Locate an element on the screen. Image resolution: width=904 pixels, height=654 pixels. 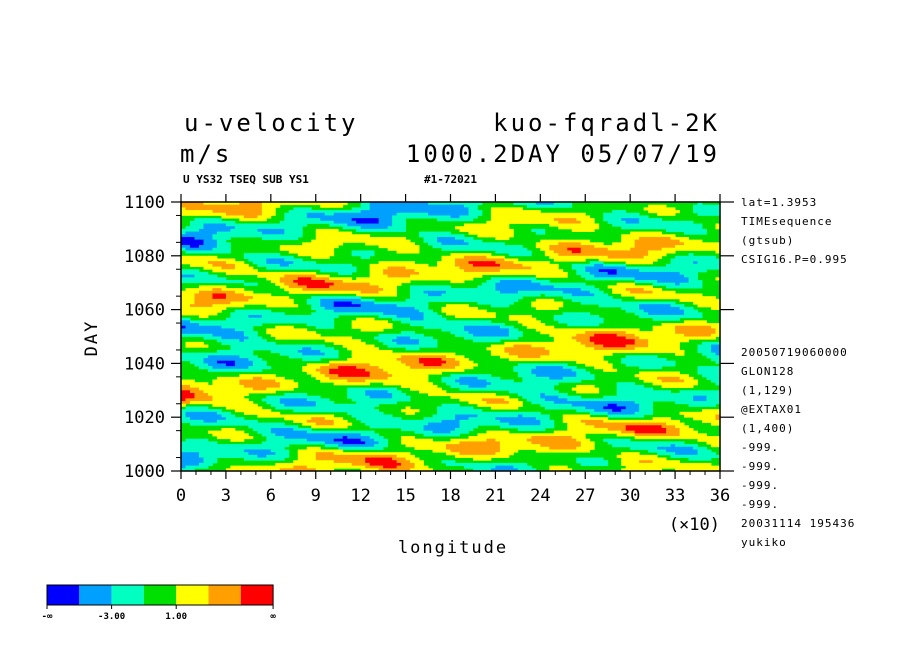
heatmap-cell-1957 is located at coordinates (457, 268).